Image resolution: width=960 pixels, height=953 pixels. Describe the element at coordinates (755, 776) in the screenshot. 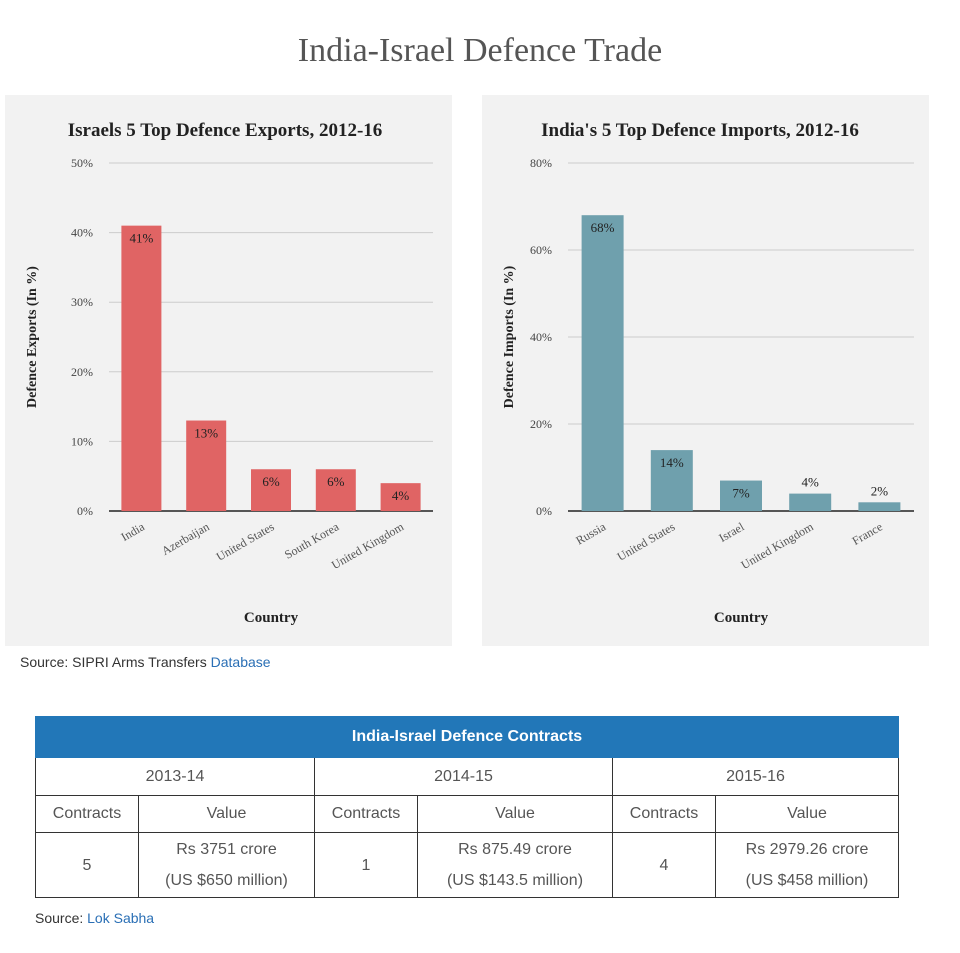

I see `year-header-2015-16: 2015-16` at that location.